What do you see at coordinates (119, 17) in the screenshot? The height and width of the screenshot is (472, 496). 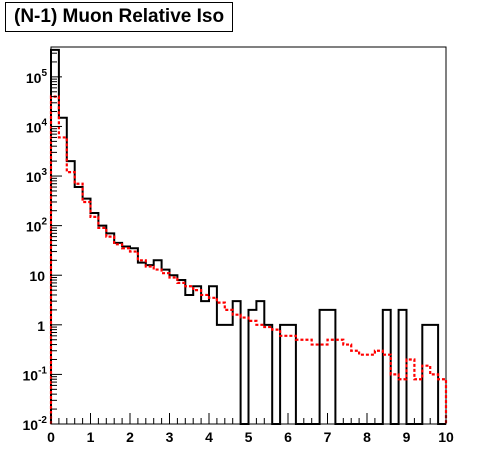 I see `chart-title: (N-1) Muon Relative Iso` at bounding box center [119, 17].